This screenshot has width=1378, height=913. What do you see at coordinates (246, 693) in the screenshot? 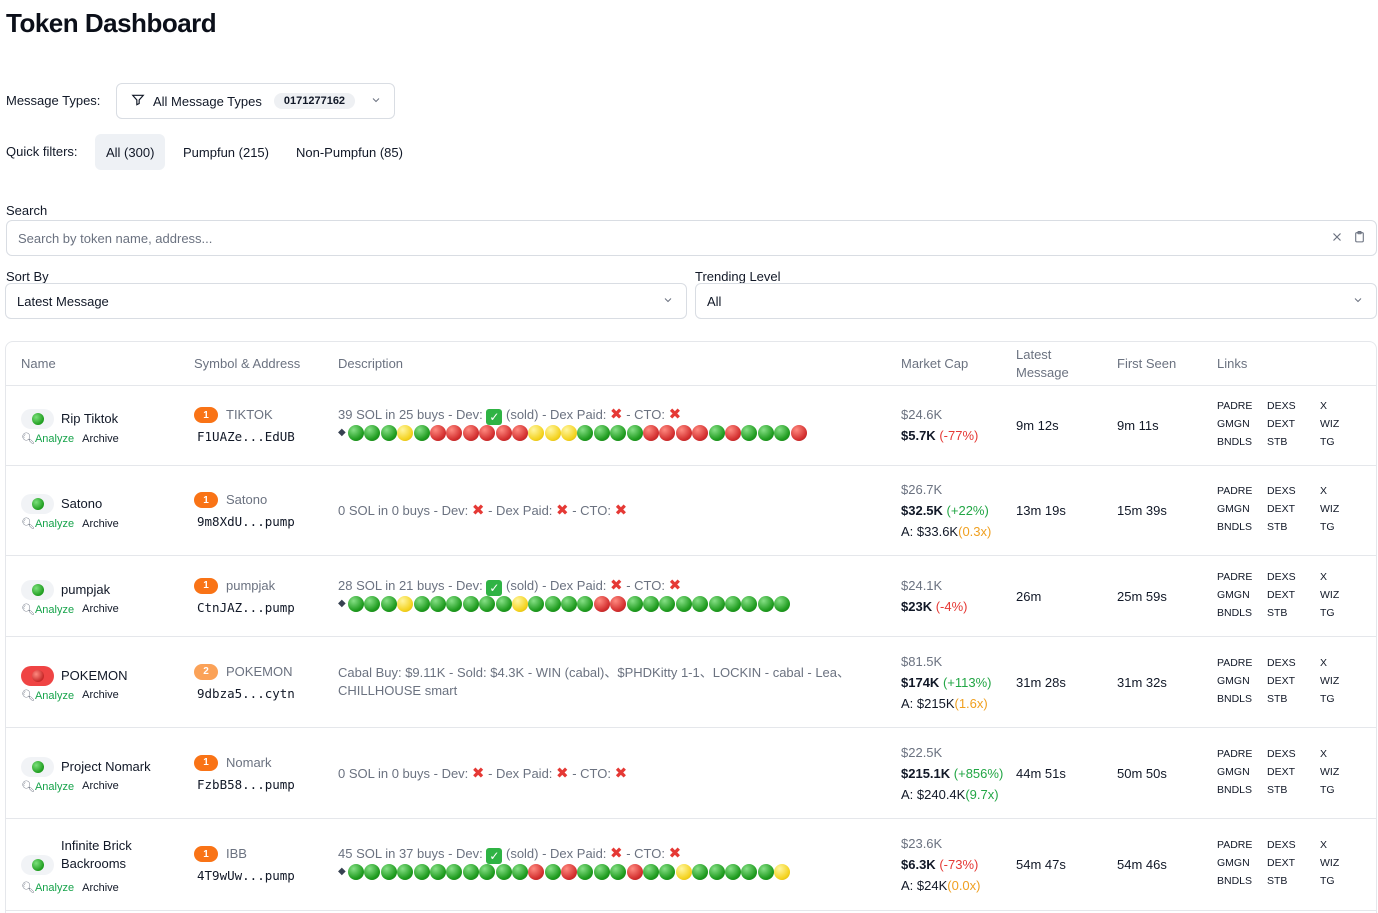
I see `token-address: 9dbza5...cytn` at bounding box center [246, 693].